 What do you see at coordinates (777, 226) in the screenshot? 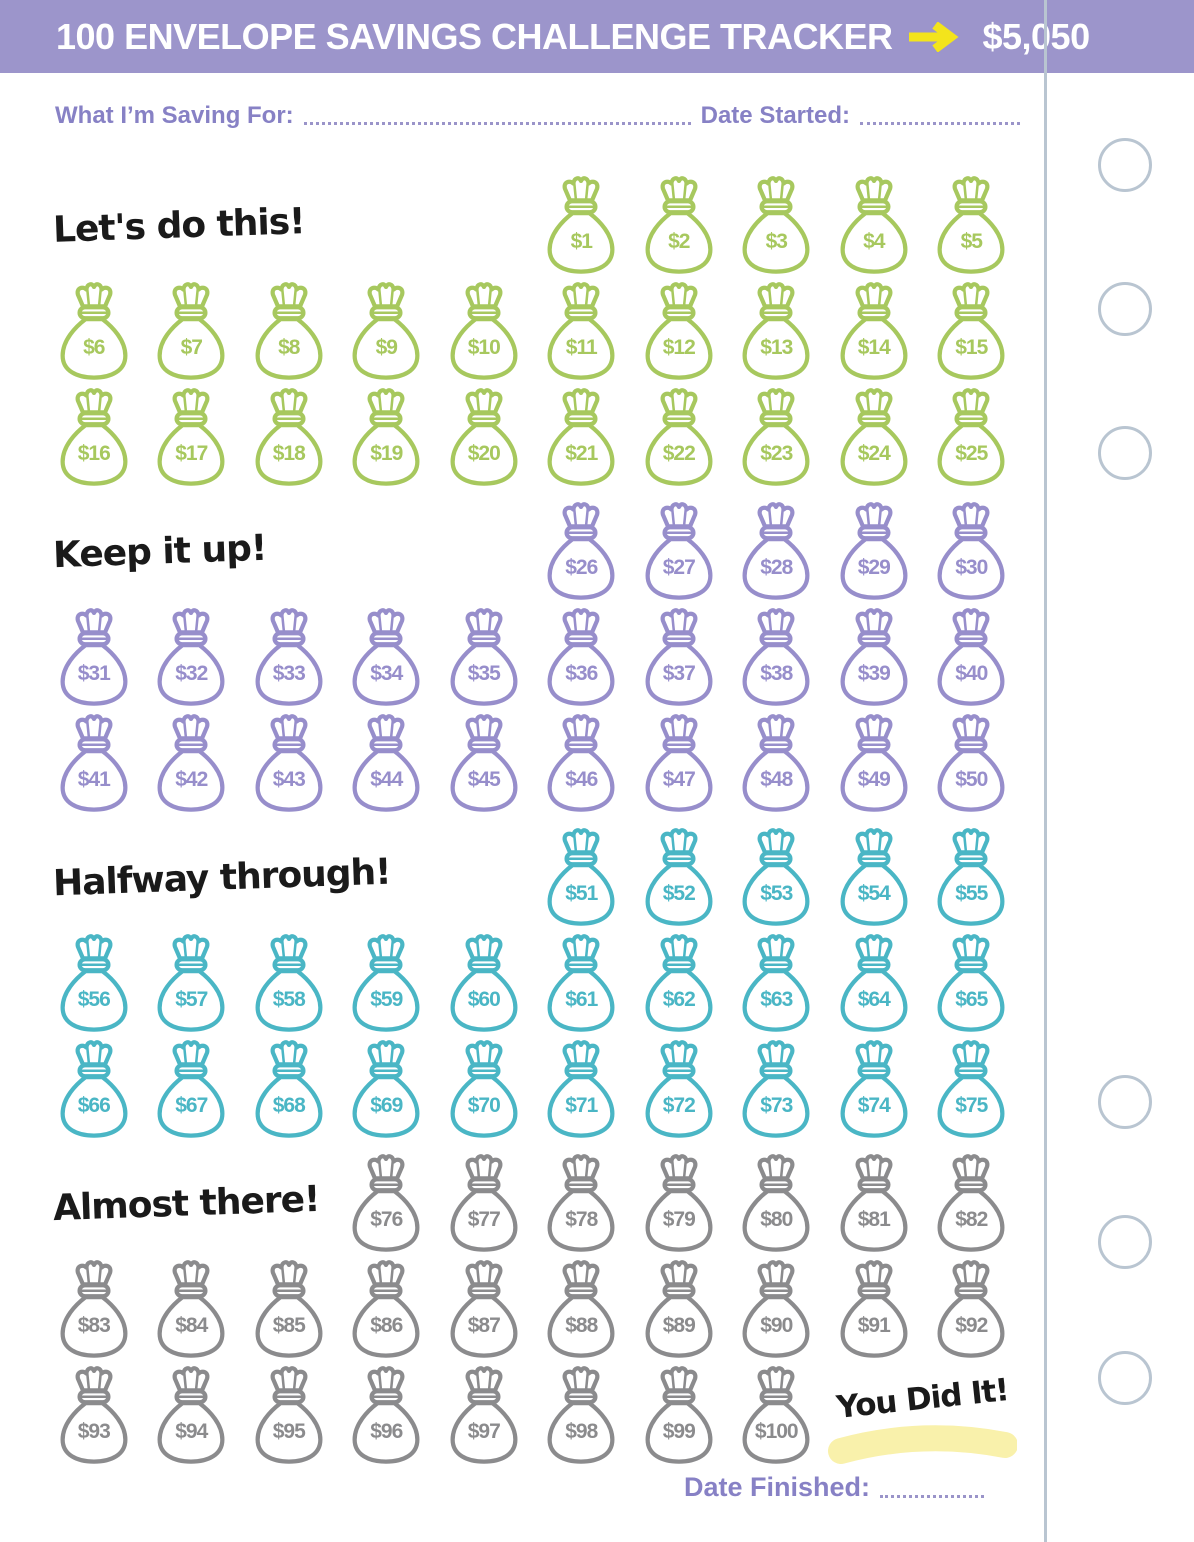
I see `envelope-bag-3: $3` at bounding box center [777, 226].